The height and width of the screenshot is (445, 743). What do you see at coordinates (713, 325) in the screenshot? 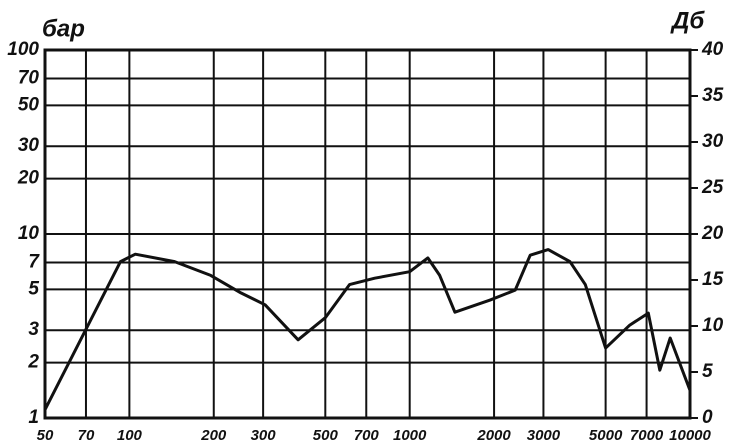
I see `y2-tick-label: 10` at bounding box center [713, 325].